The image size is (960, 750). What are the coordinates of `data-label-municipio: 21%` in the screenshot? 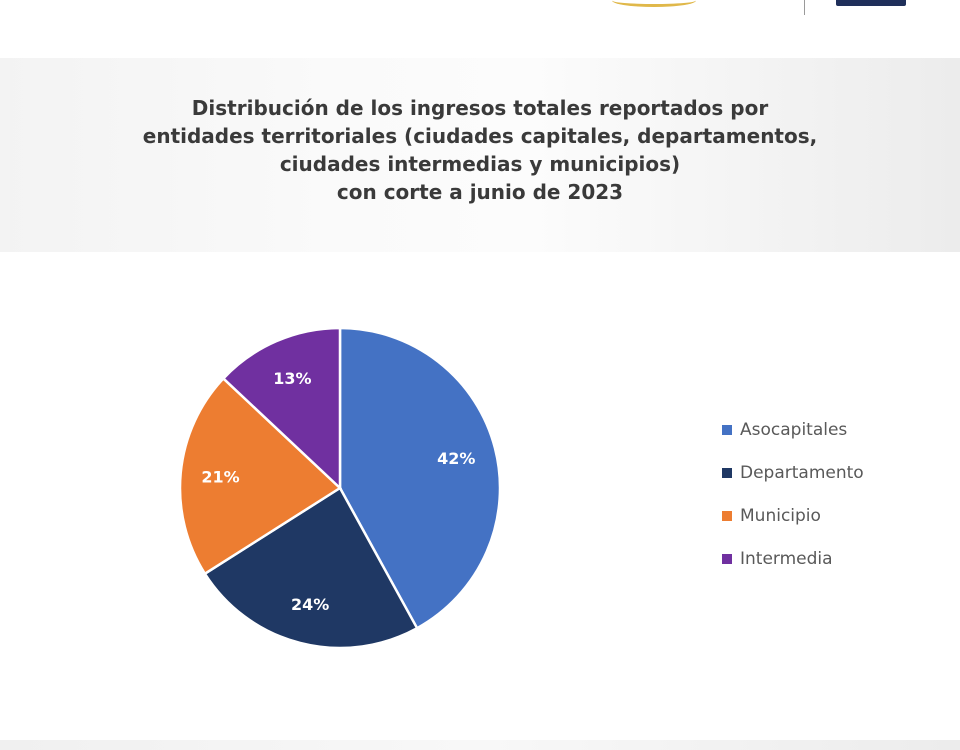 It's located at (220, 477).